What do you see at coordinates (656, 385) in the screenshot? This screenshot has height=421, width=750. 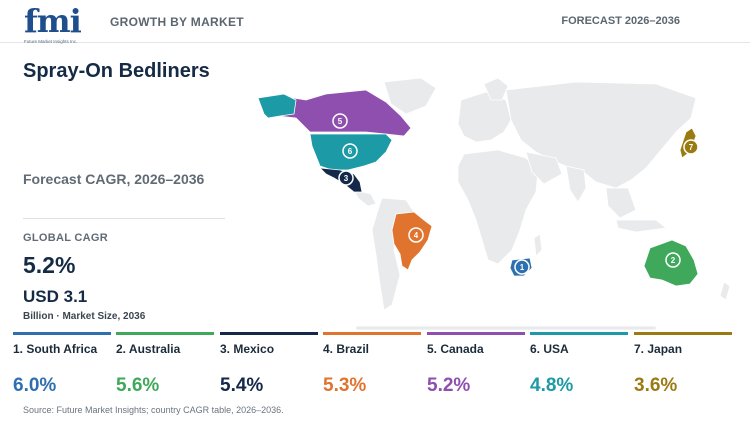 I see `country-cagr: 3.6%` at bounding box center [656, 385].